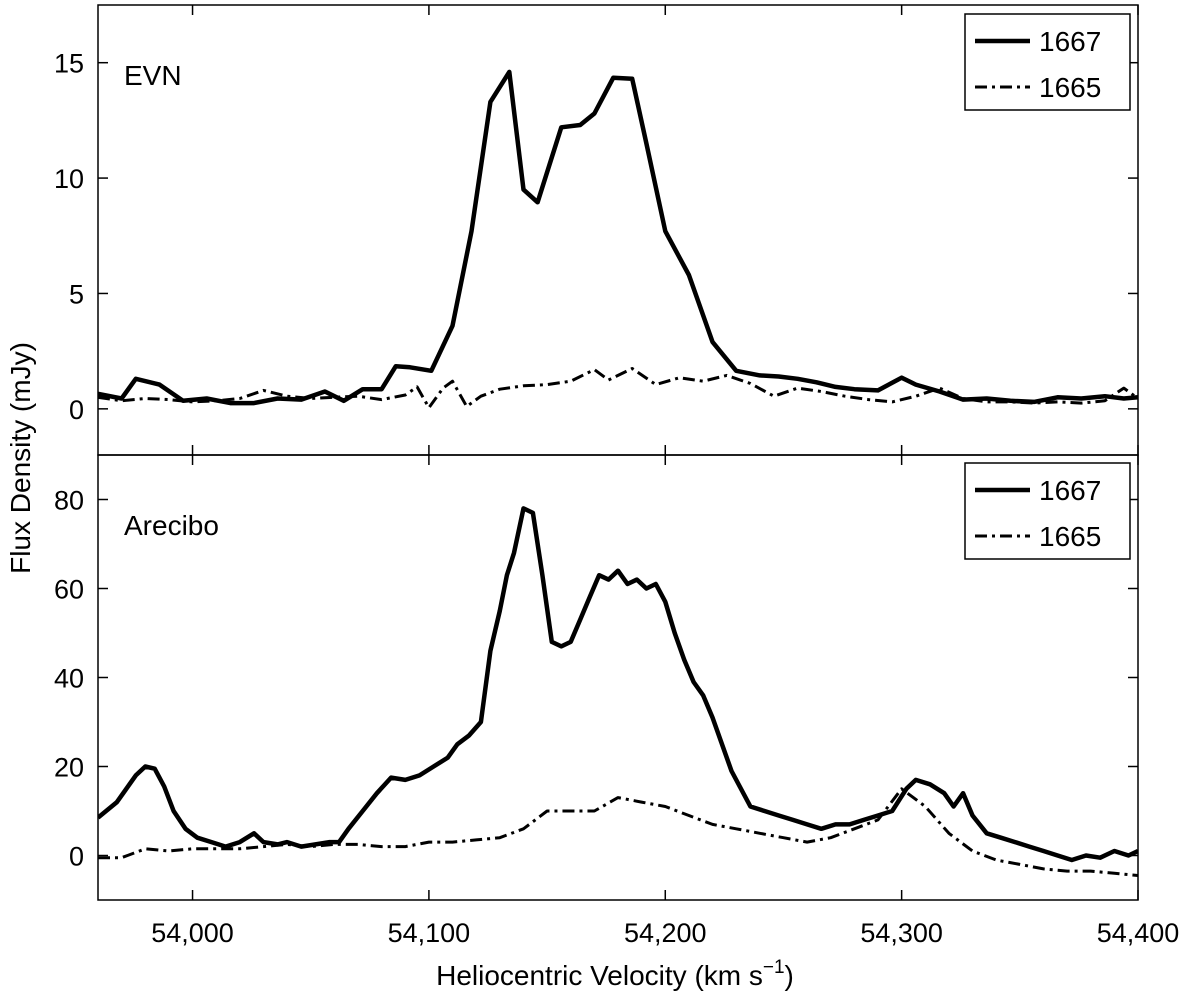 This screenshot has height=1001, width=1200. What do you see at coordinates (665, 933) in the screenshot?
I see `x-tick-label: 54,200` at bounding box center [665, 933].